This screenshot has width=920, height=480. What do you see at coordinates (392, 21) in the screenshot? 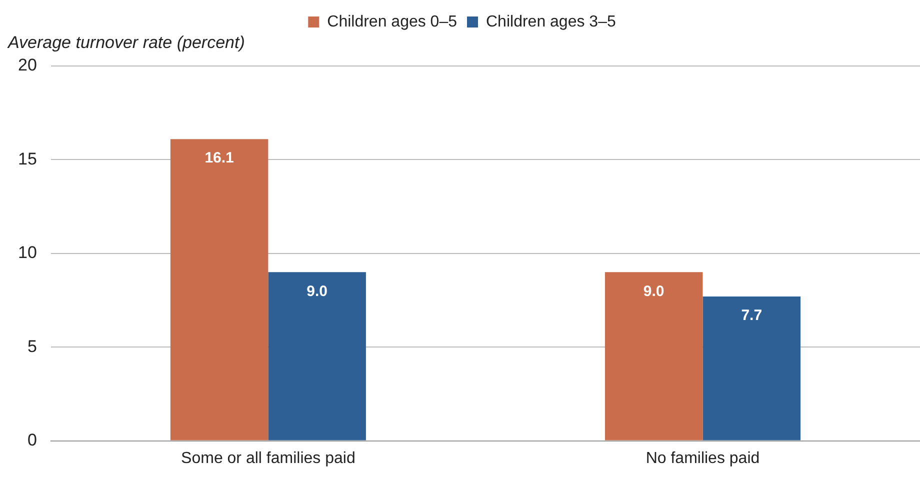
I see `legend-label: Children ages 0–5` at bounding box center [392, 21].